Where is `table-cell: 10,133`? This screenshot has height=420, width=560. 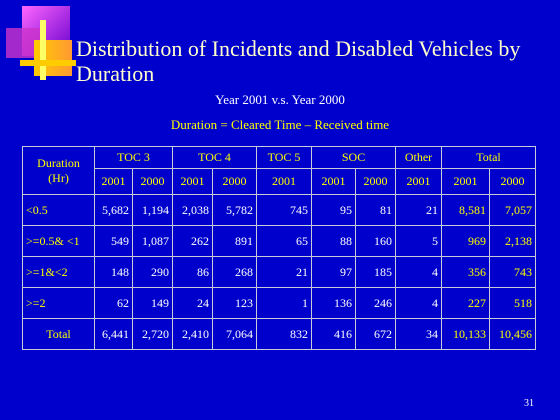 table-cell: 10,133 is located at coordinates (466, 334).